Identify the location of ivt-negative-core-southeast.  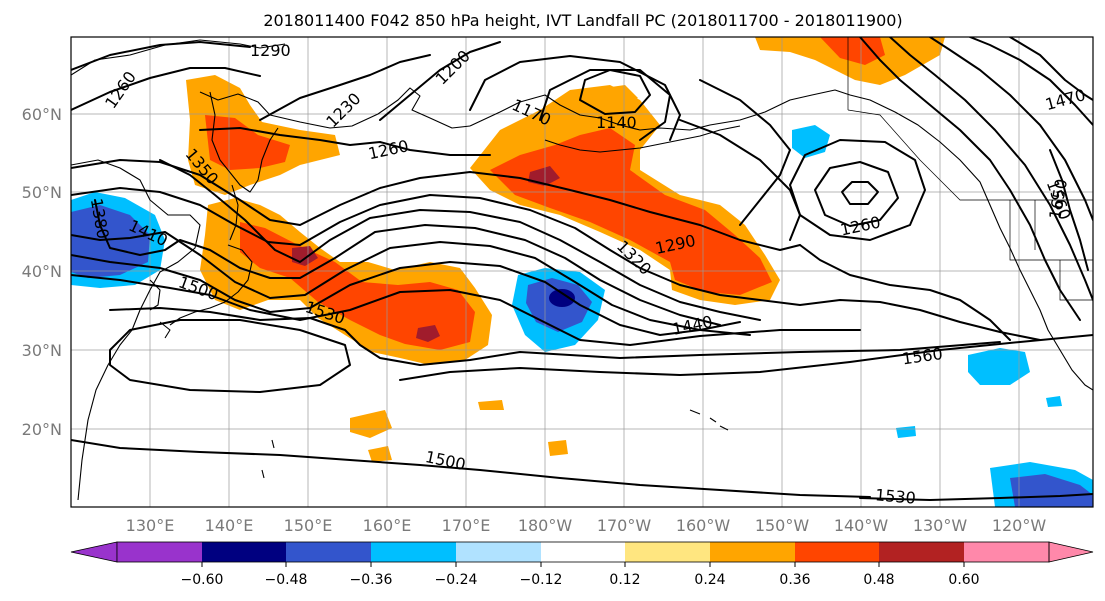
(1051, 490).